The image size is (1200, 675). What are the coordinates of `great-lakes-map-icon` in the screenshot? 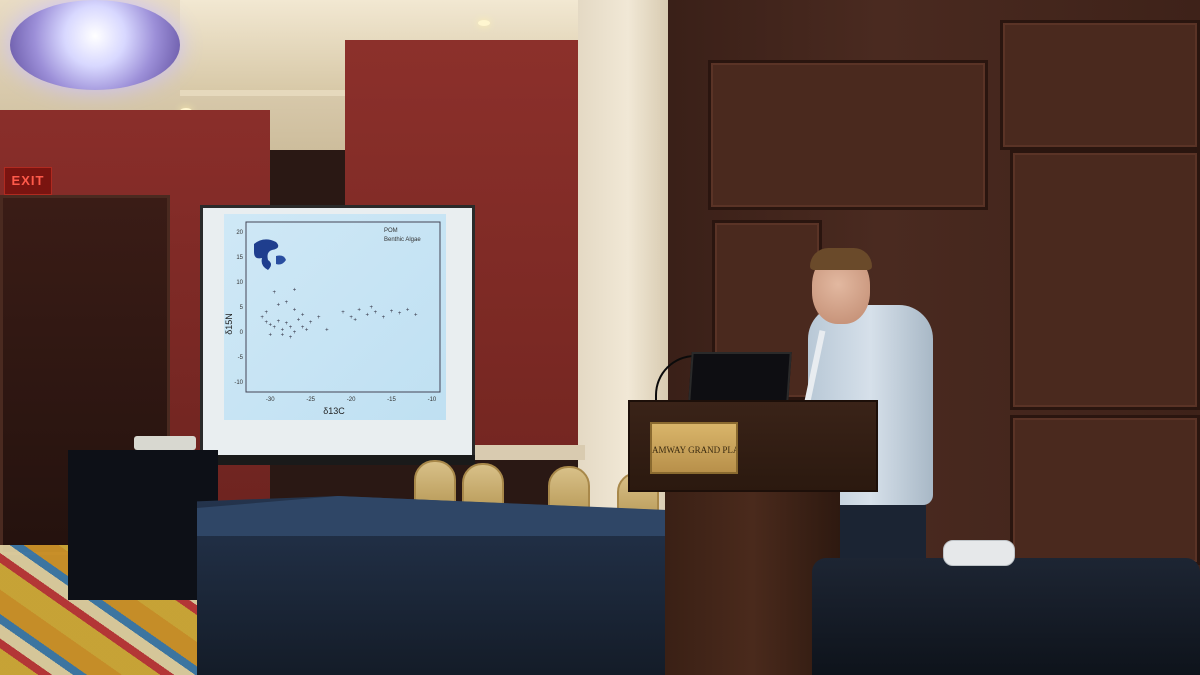 It's located at (270, 254).